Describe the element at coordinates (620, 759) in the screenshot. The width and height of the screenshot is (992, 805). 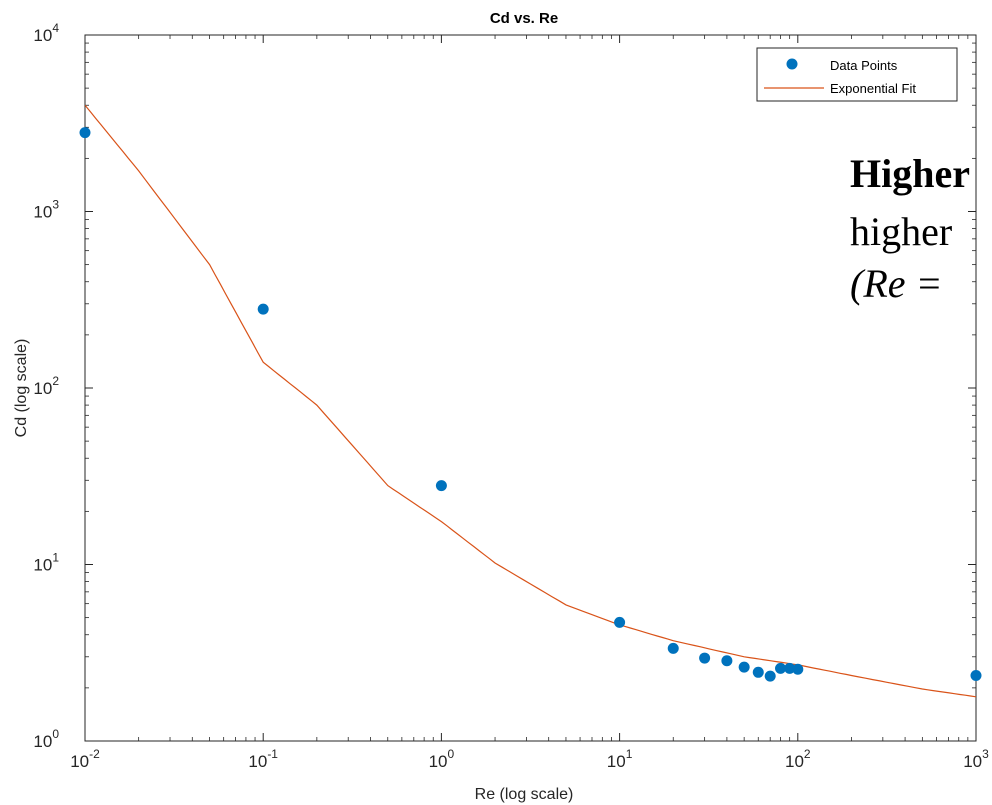
I see `x-tick-label: 10¹` at that location.